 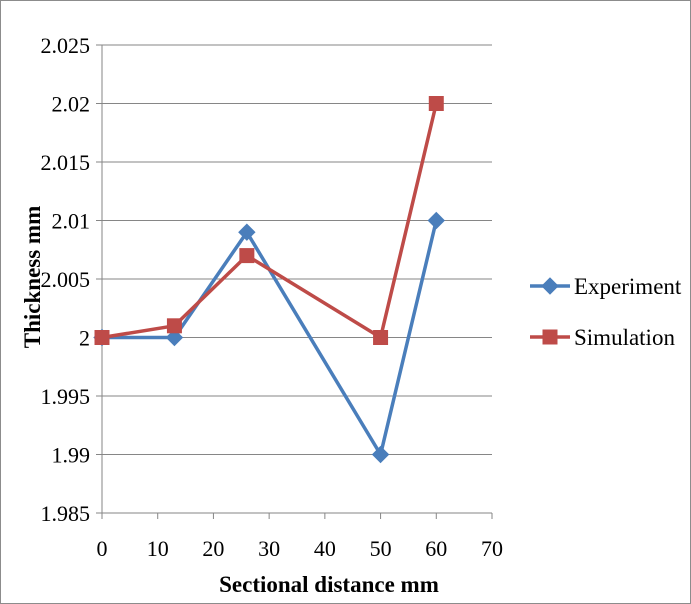 What do you see at coordinates (436, 548) in the screenshot?
I see `x-tick-label: 60` at bounding box center [436, 548].